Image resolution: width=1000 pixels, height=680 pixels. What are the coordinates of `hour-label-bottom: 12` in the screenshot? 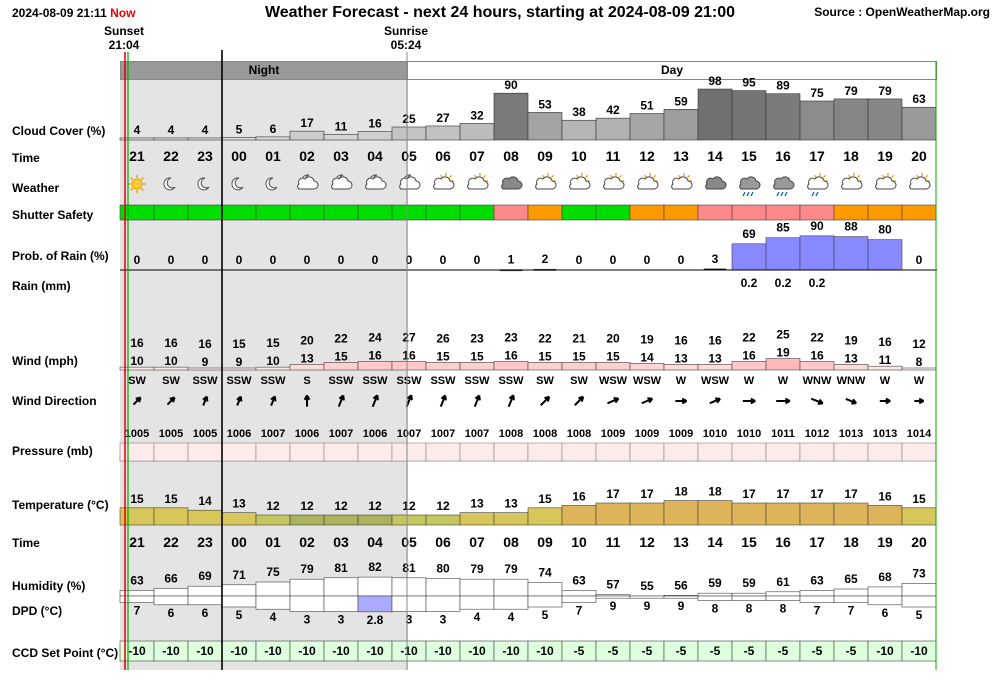 It's located at (647, 542).